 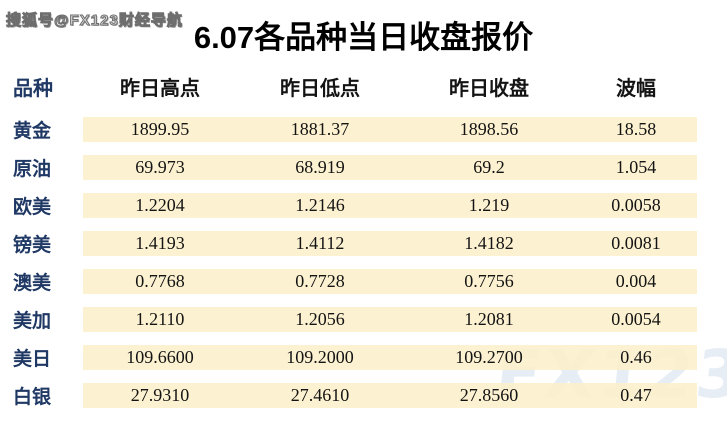 I want to click on value-close: 27.8560, so click(x=489, y=395).